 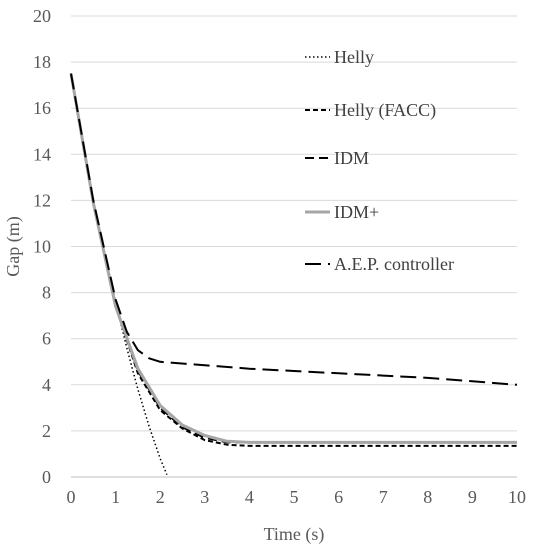 What do you see at coordinates (119, 274) in the screenshot?
I see `series-line` at bounding box center [119, 274].